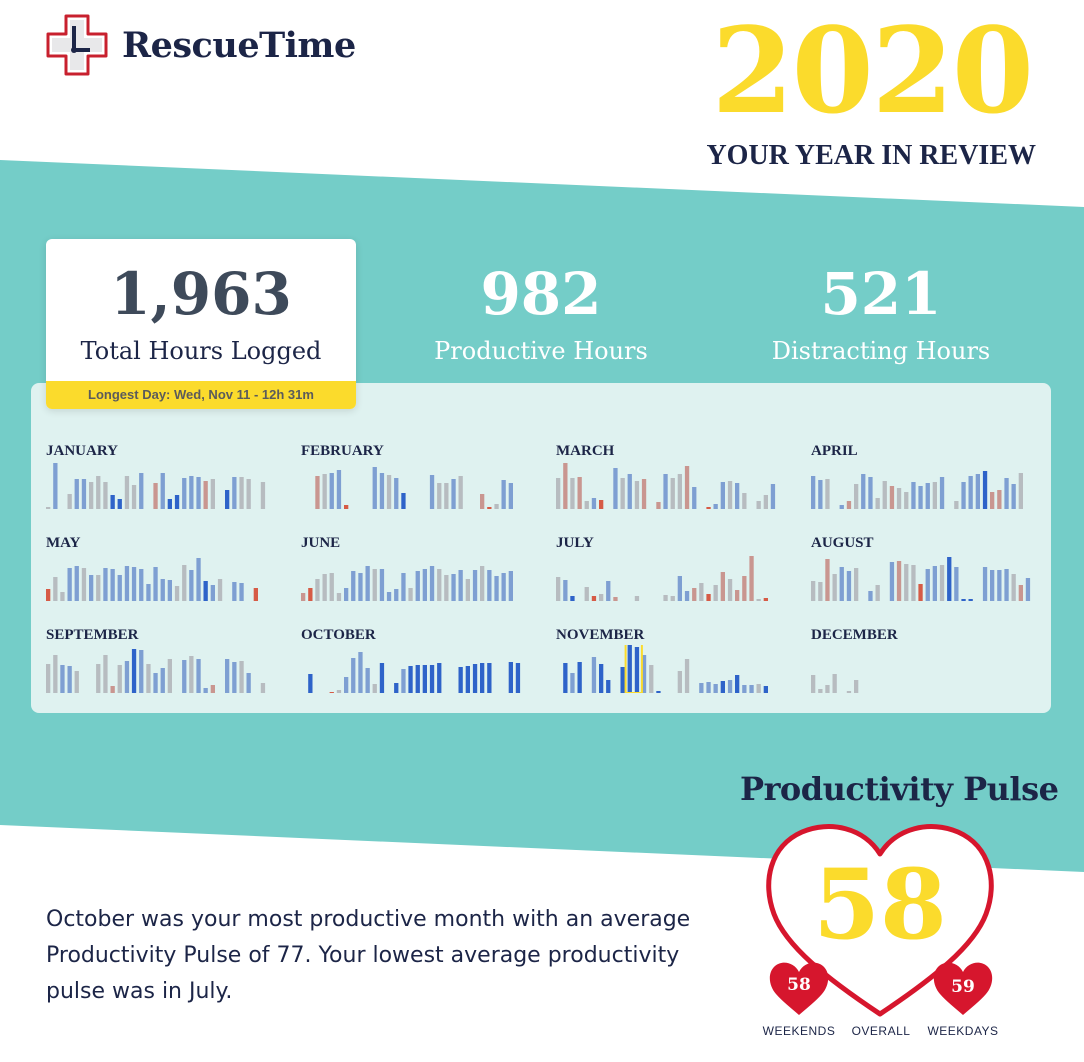 This screenshot has width=1084, height=1062. What do you see at coordinates (671, 575) in the screenshot?
I see `month-chart-july: JULY` at bounding box center [671, 575].